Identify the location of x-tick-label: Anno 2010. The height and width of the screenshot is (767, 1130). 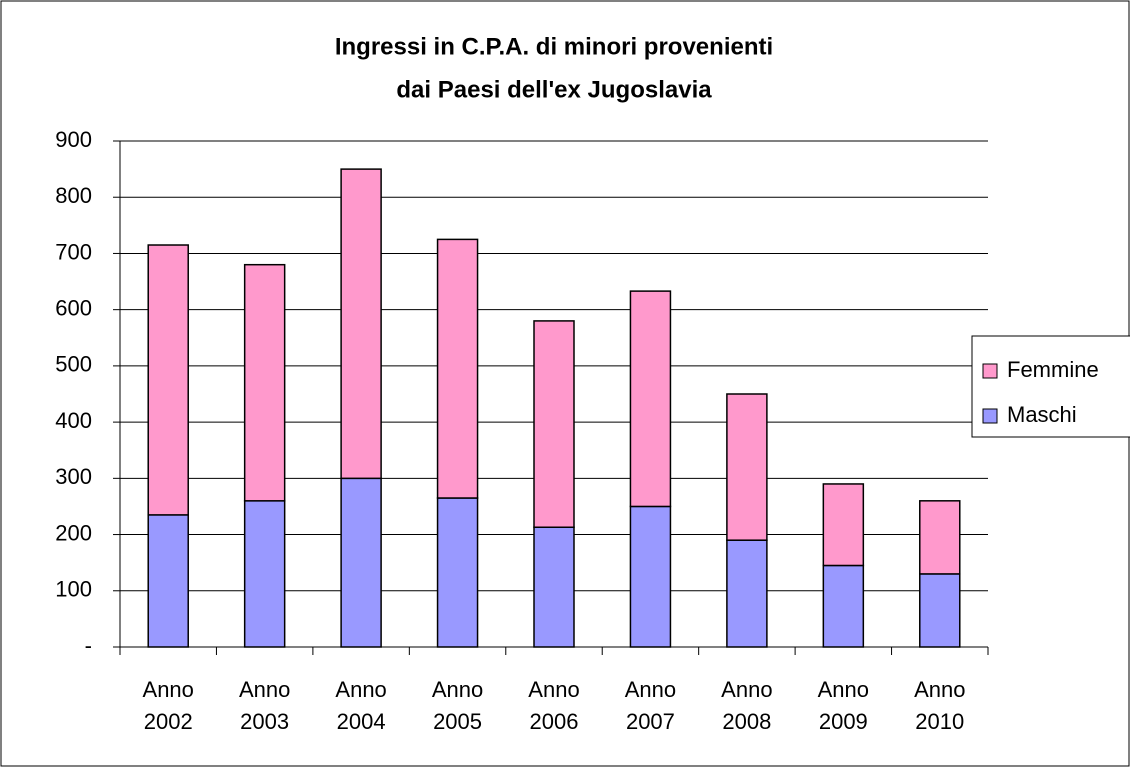
(940, 705).